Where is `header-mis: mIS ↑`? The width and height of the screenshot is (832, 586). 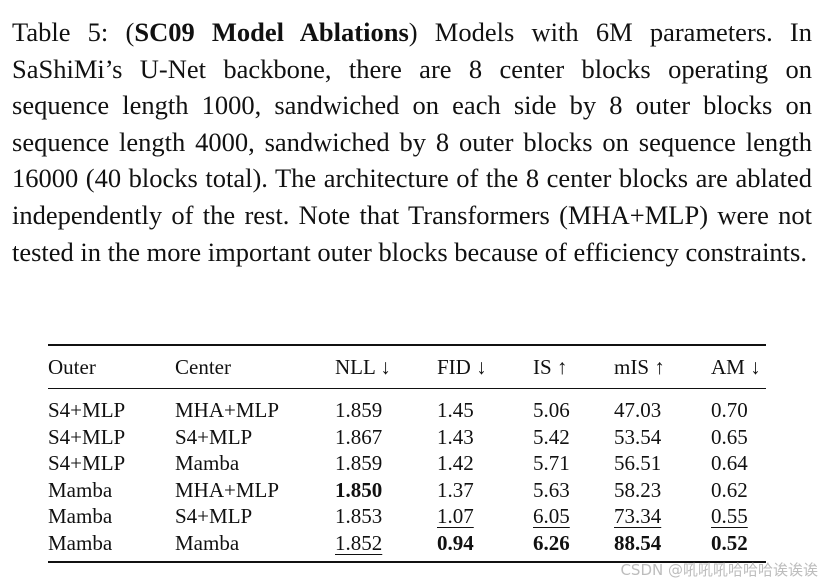
header-mis: mIS ↑ is located at coordinates (662, 367).